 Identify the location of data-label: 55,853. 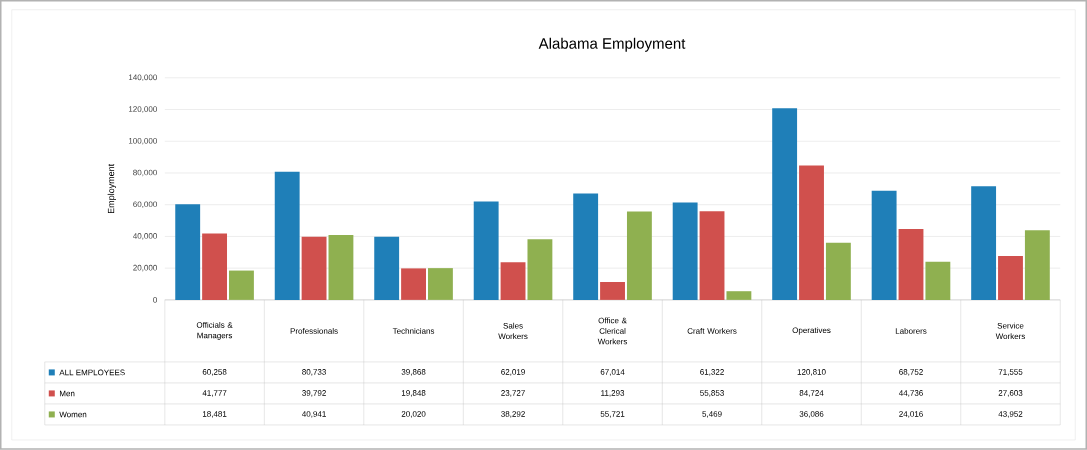
(712, 393).